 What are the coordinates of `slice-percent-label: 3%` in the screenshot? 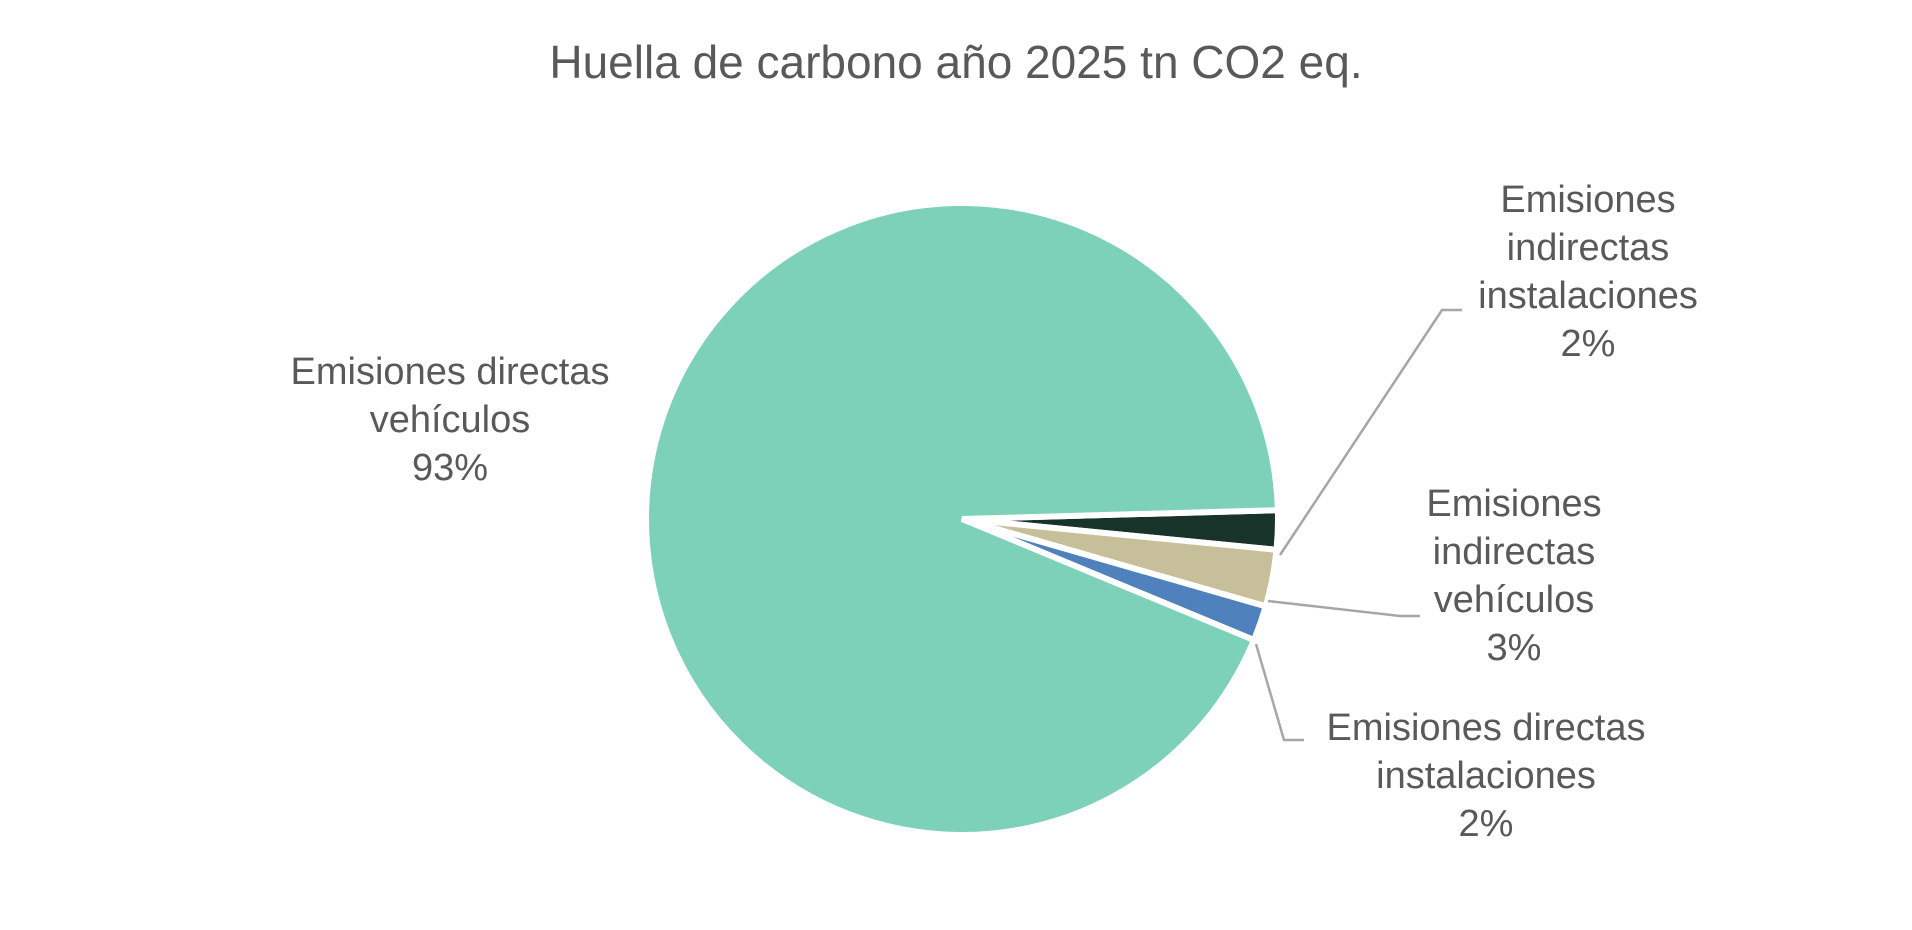 It's located at (1514, 648).